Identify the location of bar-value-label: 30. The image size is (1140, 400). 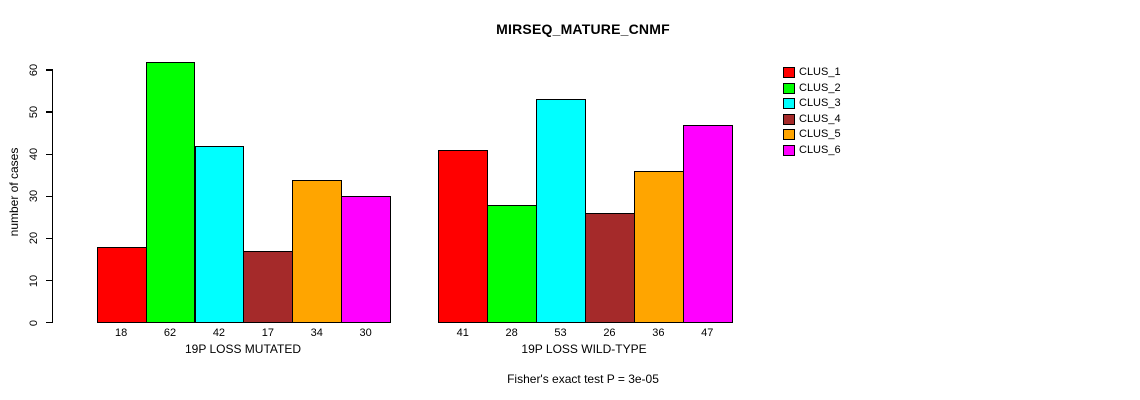
(365, 333).